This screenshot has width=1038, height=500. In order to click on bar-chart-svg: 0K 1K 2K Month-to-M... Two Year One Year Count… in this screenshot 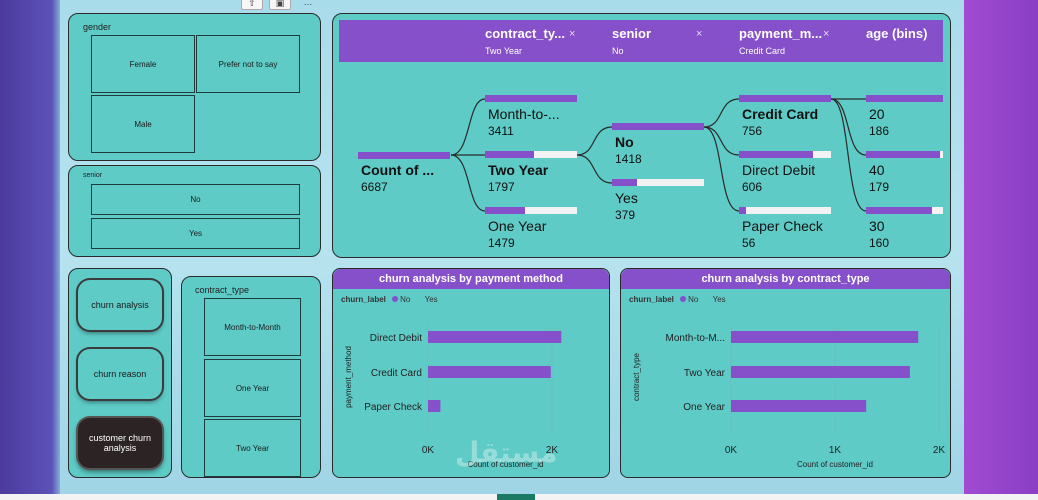, I will do `click(789, 396)`.